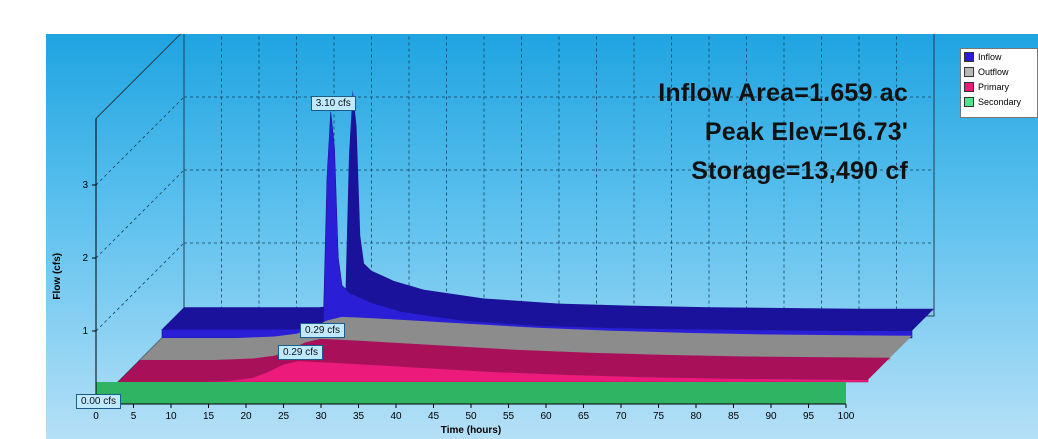 The image size is (1038, 439). I want to click on x-tick-label: 65, so click(584, 416).